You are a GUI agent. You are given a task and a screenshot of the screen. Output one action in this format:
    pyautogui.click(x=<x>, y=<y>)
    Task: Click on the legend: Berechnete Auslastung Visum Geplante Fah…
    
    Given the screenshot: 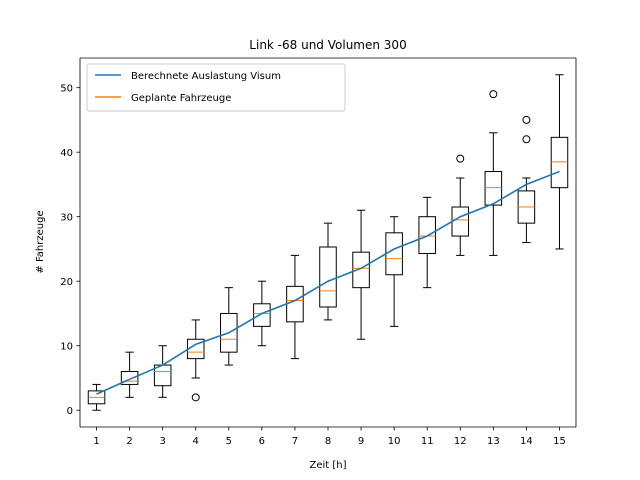 What is the action you would take?
    pyautogui.click(x=216, y=87)
    